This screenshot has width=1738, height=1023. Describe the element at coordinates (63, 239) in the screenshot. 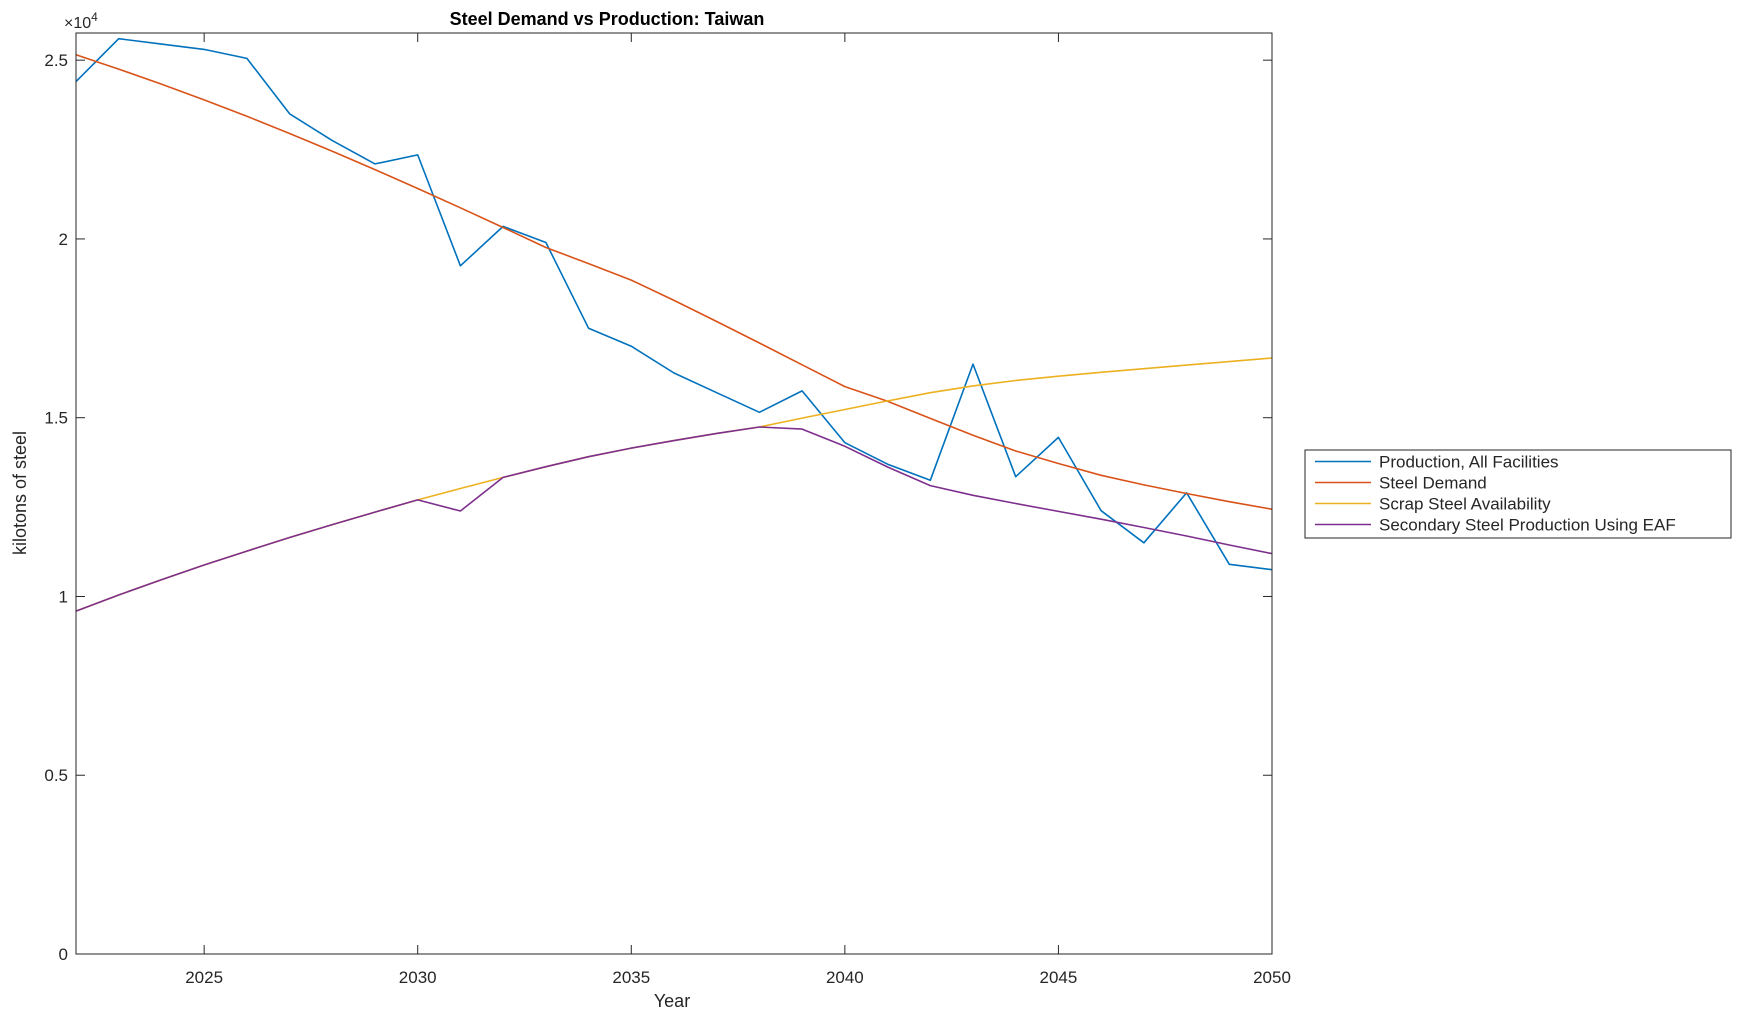

I see `y-tick-label: 2` at that location.